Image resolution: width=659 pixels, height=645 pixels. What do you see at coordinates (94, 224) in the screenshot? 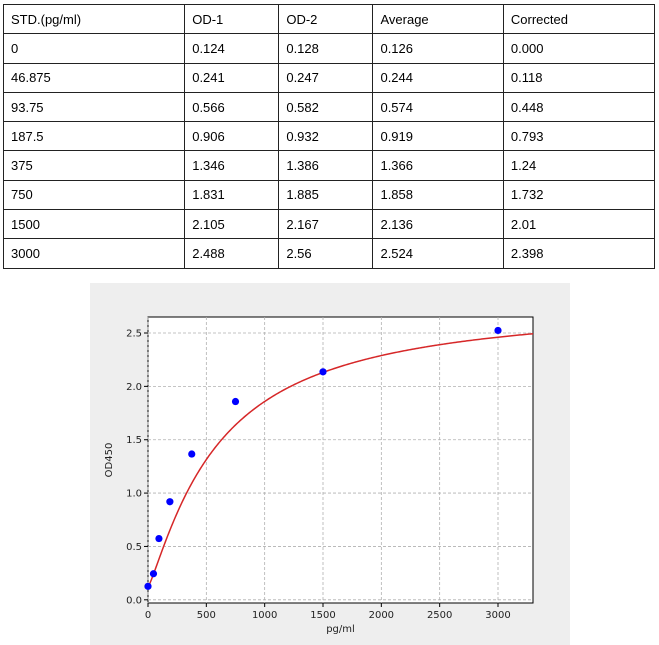
I see `table-cell: 1500` at bounding box center [94, 224].